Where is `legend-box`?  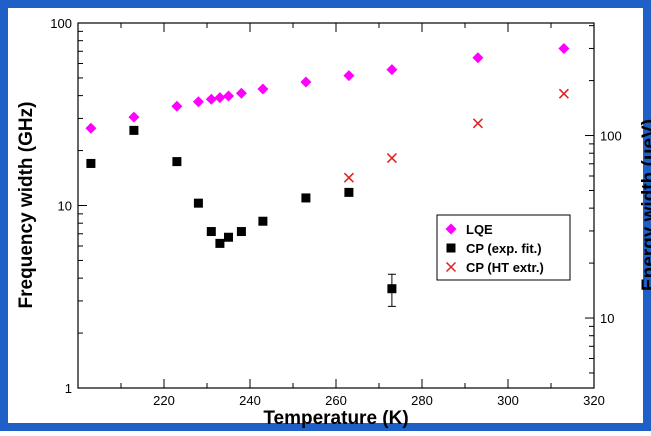
legend-box is located at coordinates (503, 247).